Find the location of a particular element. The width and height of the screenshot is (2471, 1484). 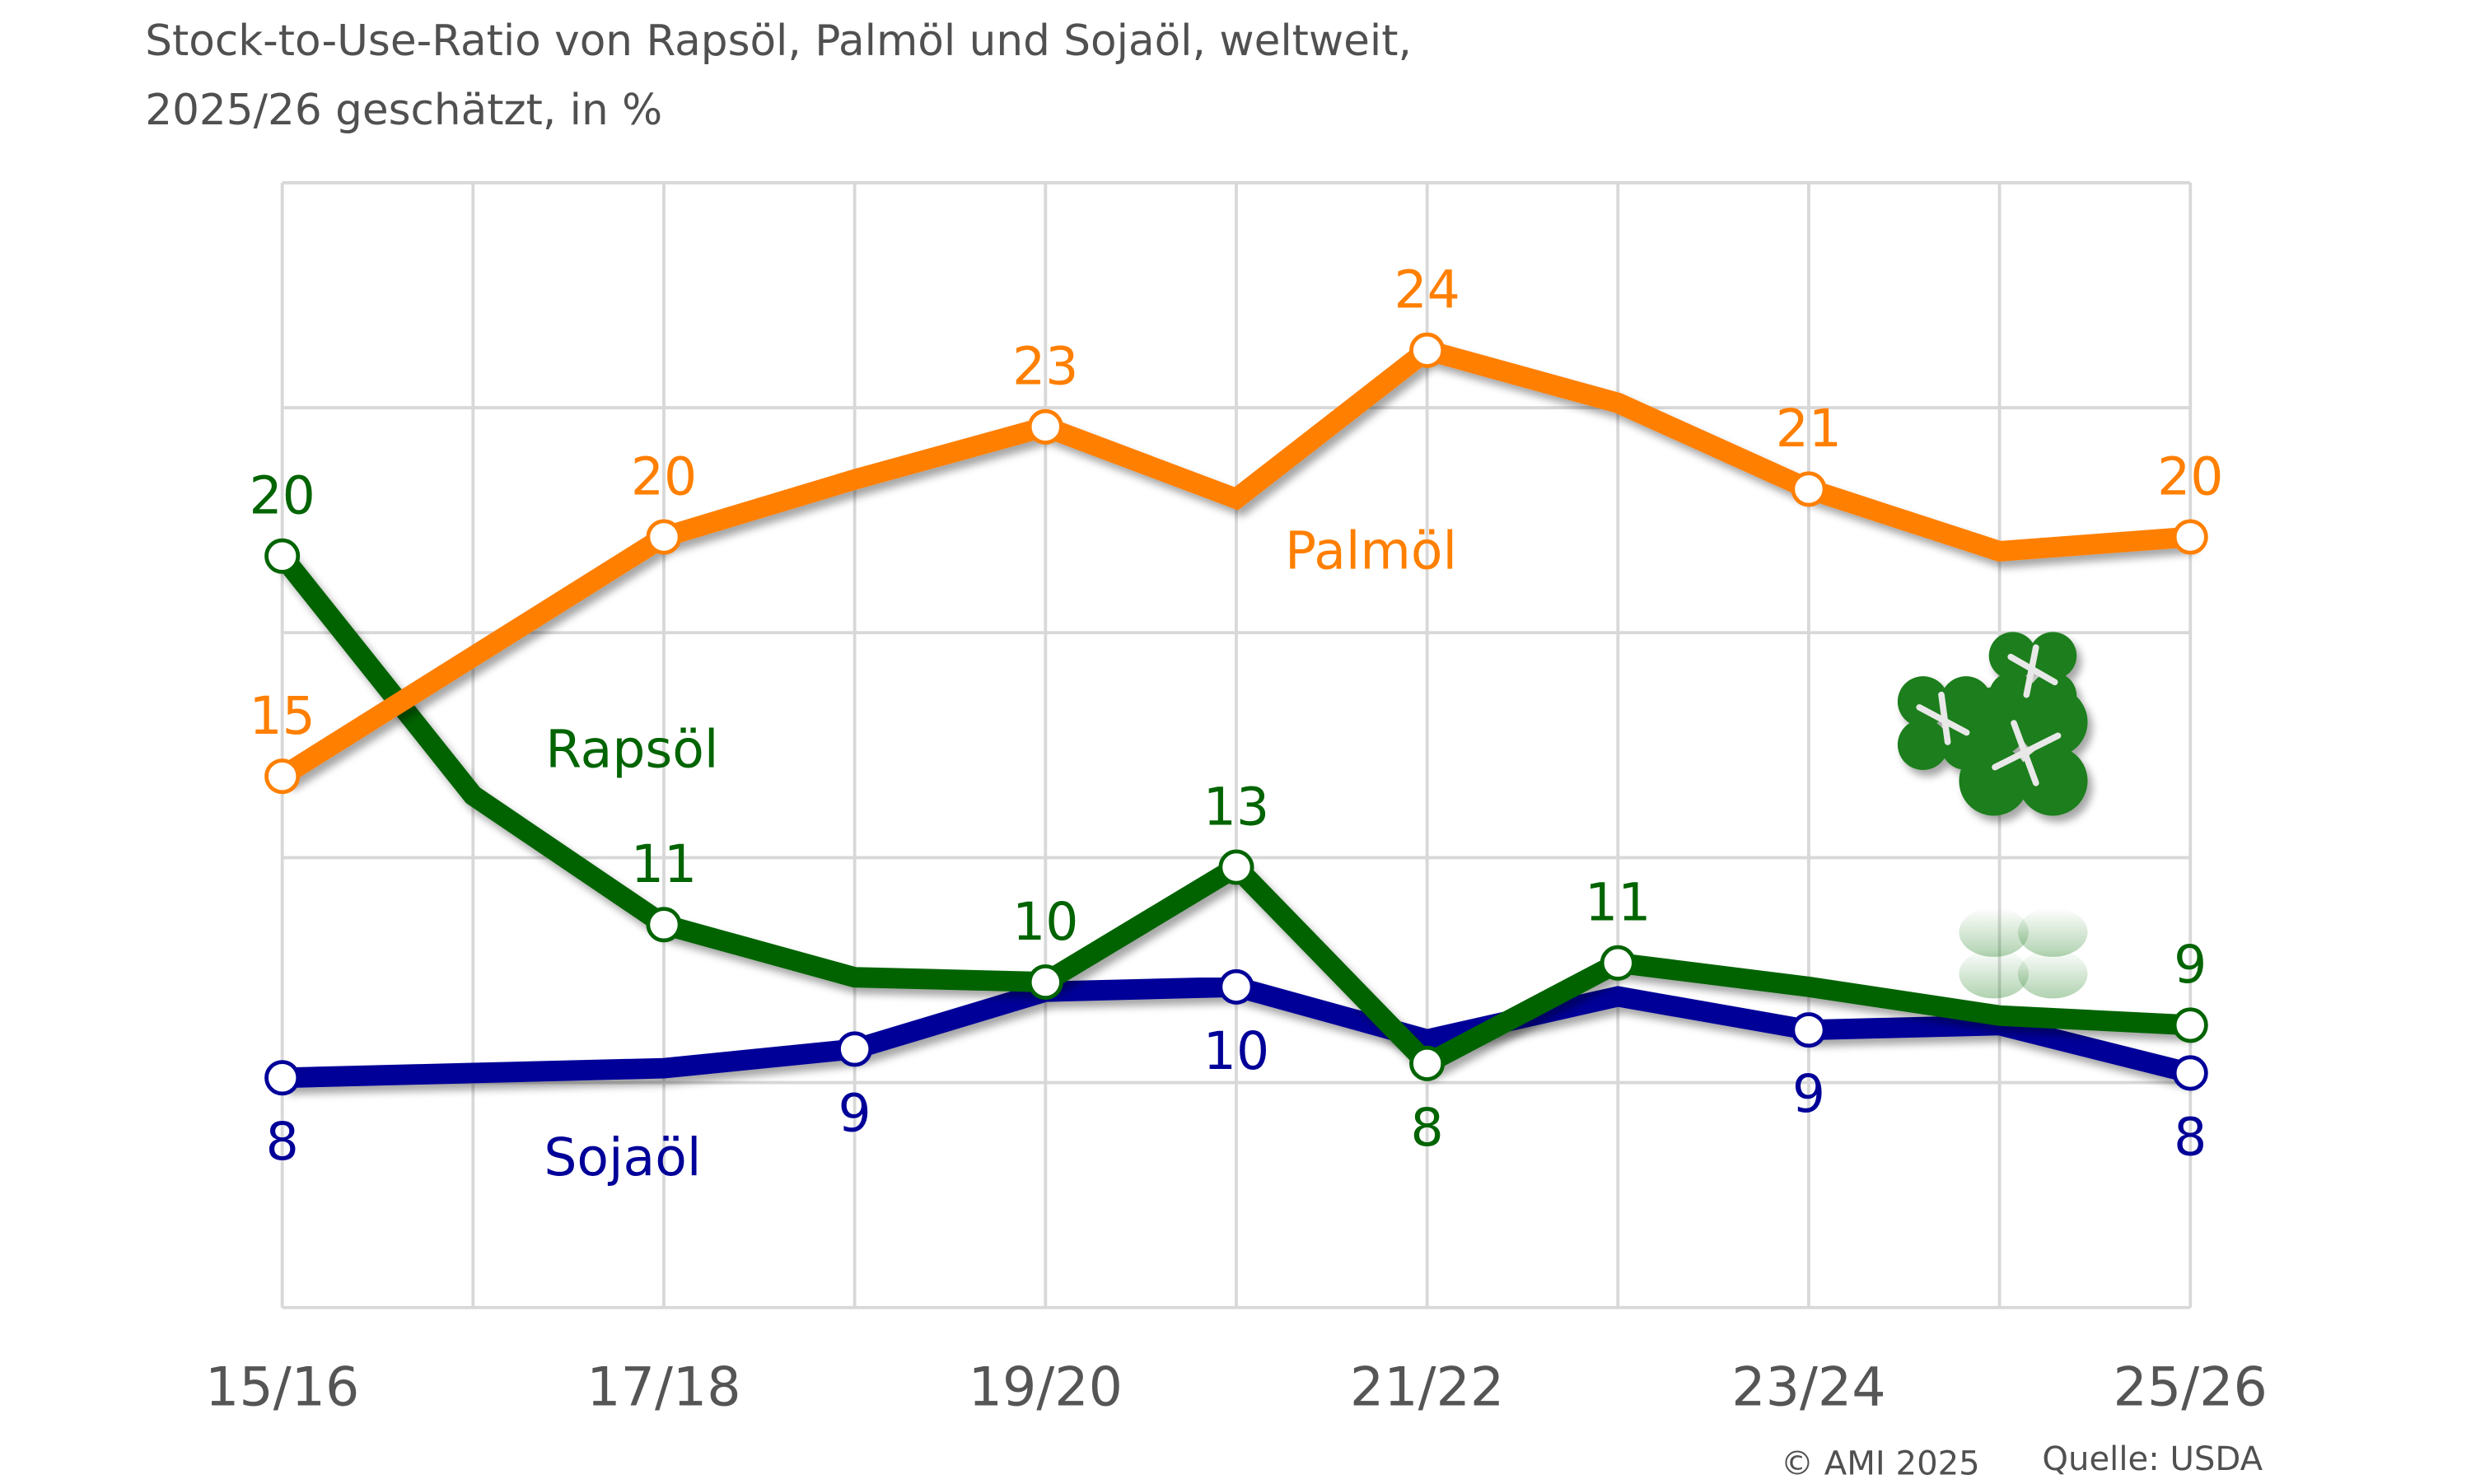

data-label: 15 is located at coordinates (282, 715).